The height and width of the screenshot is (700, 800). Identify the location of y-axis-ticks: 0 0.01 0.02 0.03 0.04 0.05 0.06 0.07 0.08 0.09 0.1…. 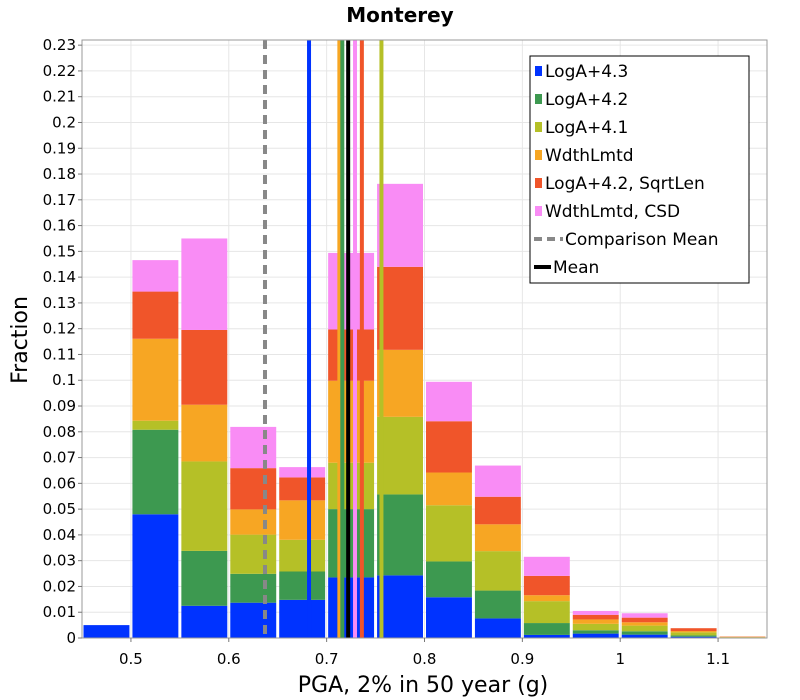
(62, 341).